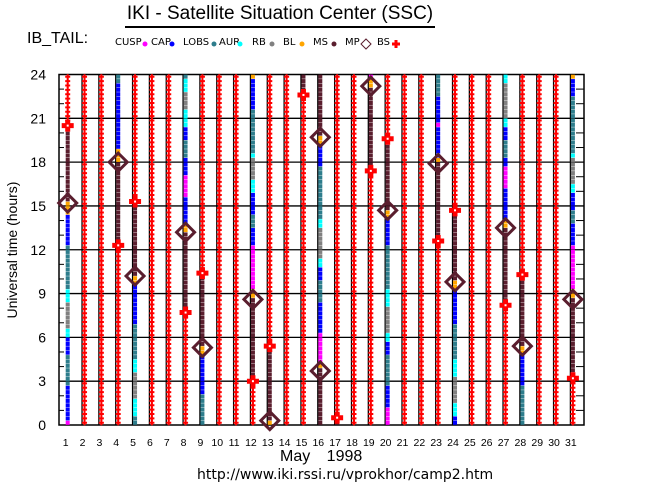  What do you see at coordinates (145, 44) in the screenshot?
I see `legend-cusp-icon` at bounding box center [145, 44].